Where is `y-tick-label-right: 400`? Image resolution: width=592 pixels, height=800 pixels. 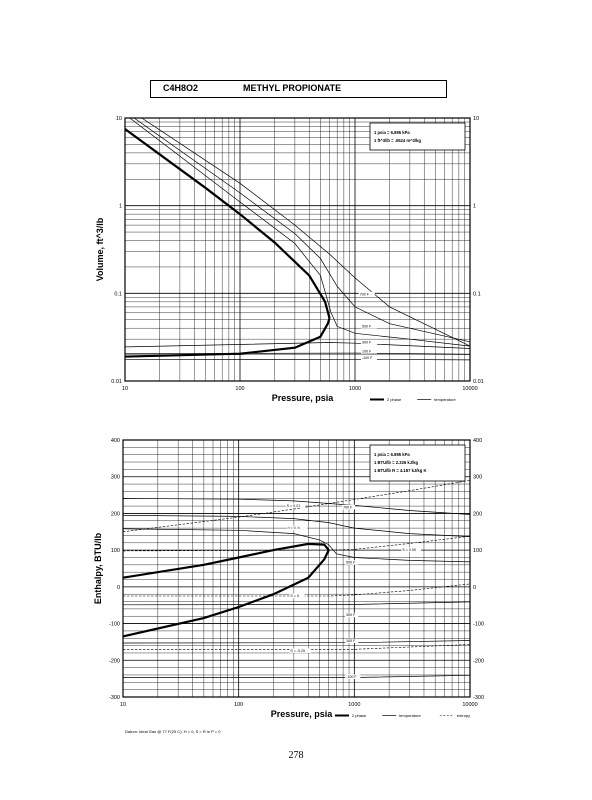
y-tick-label-right: 400 is located at coordinates (477, 441).